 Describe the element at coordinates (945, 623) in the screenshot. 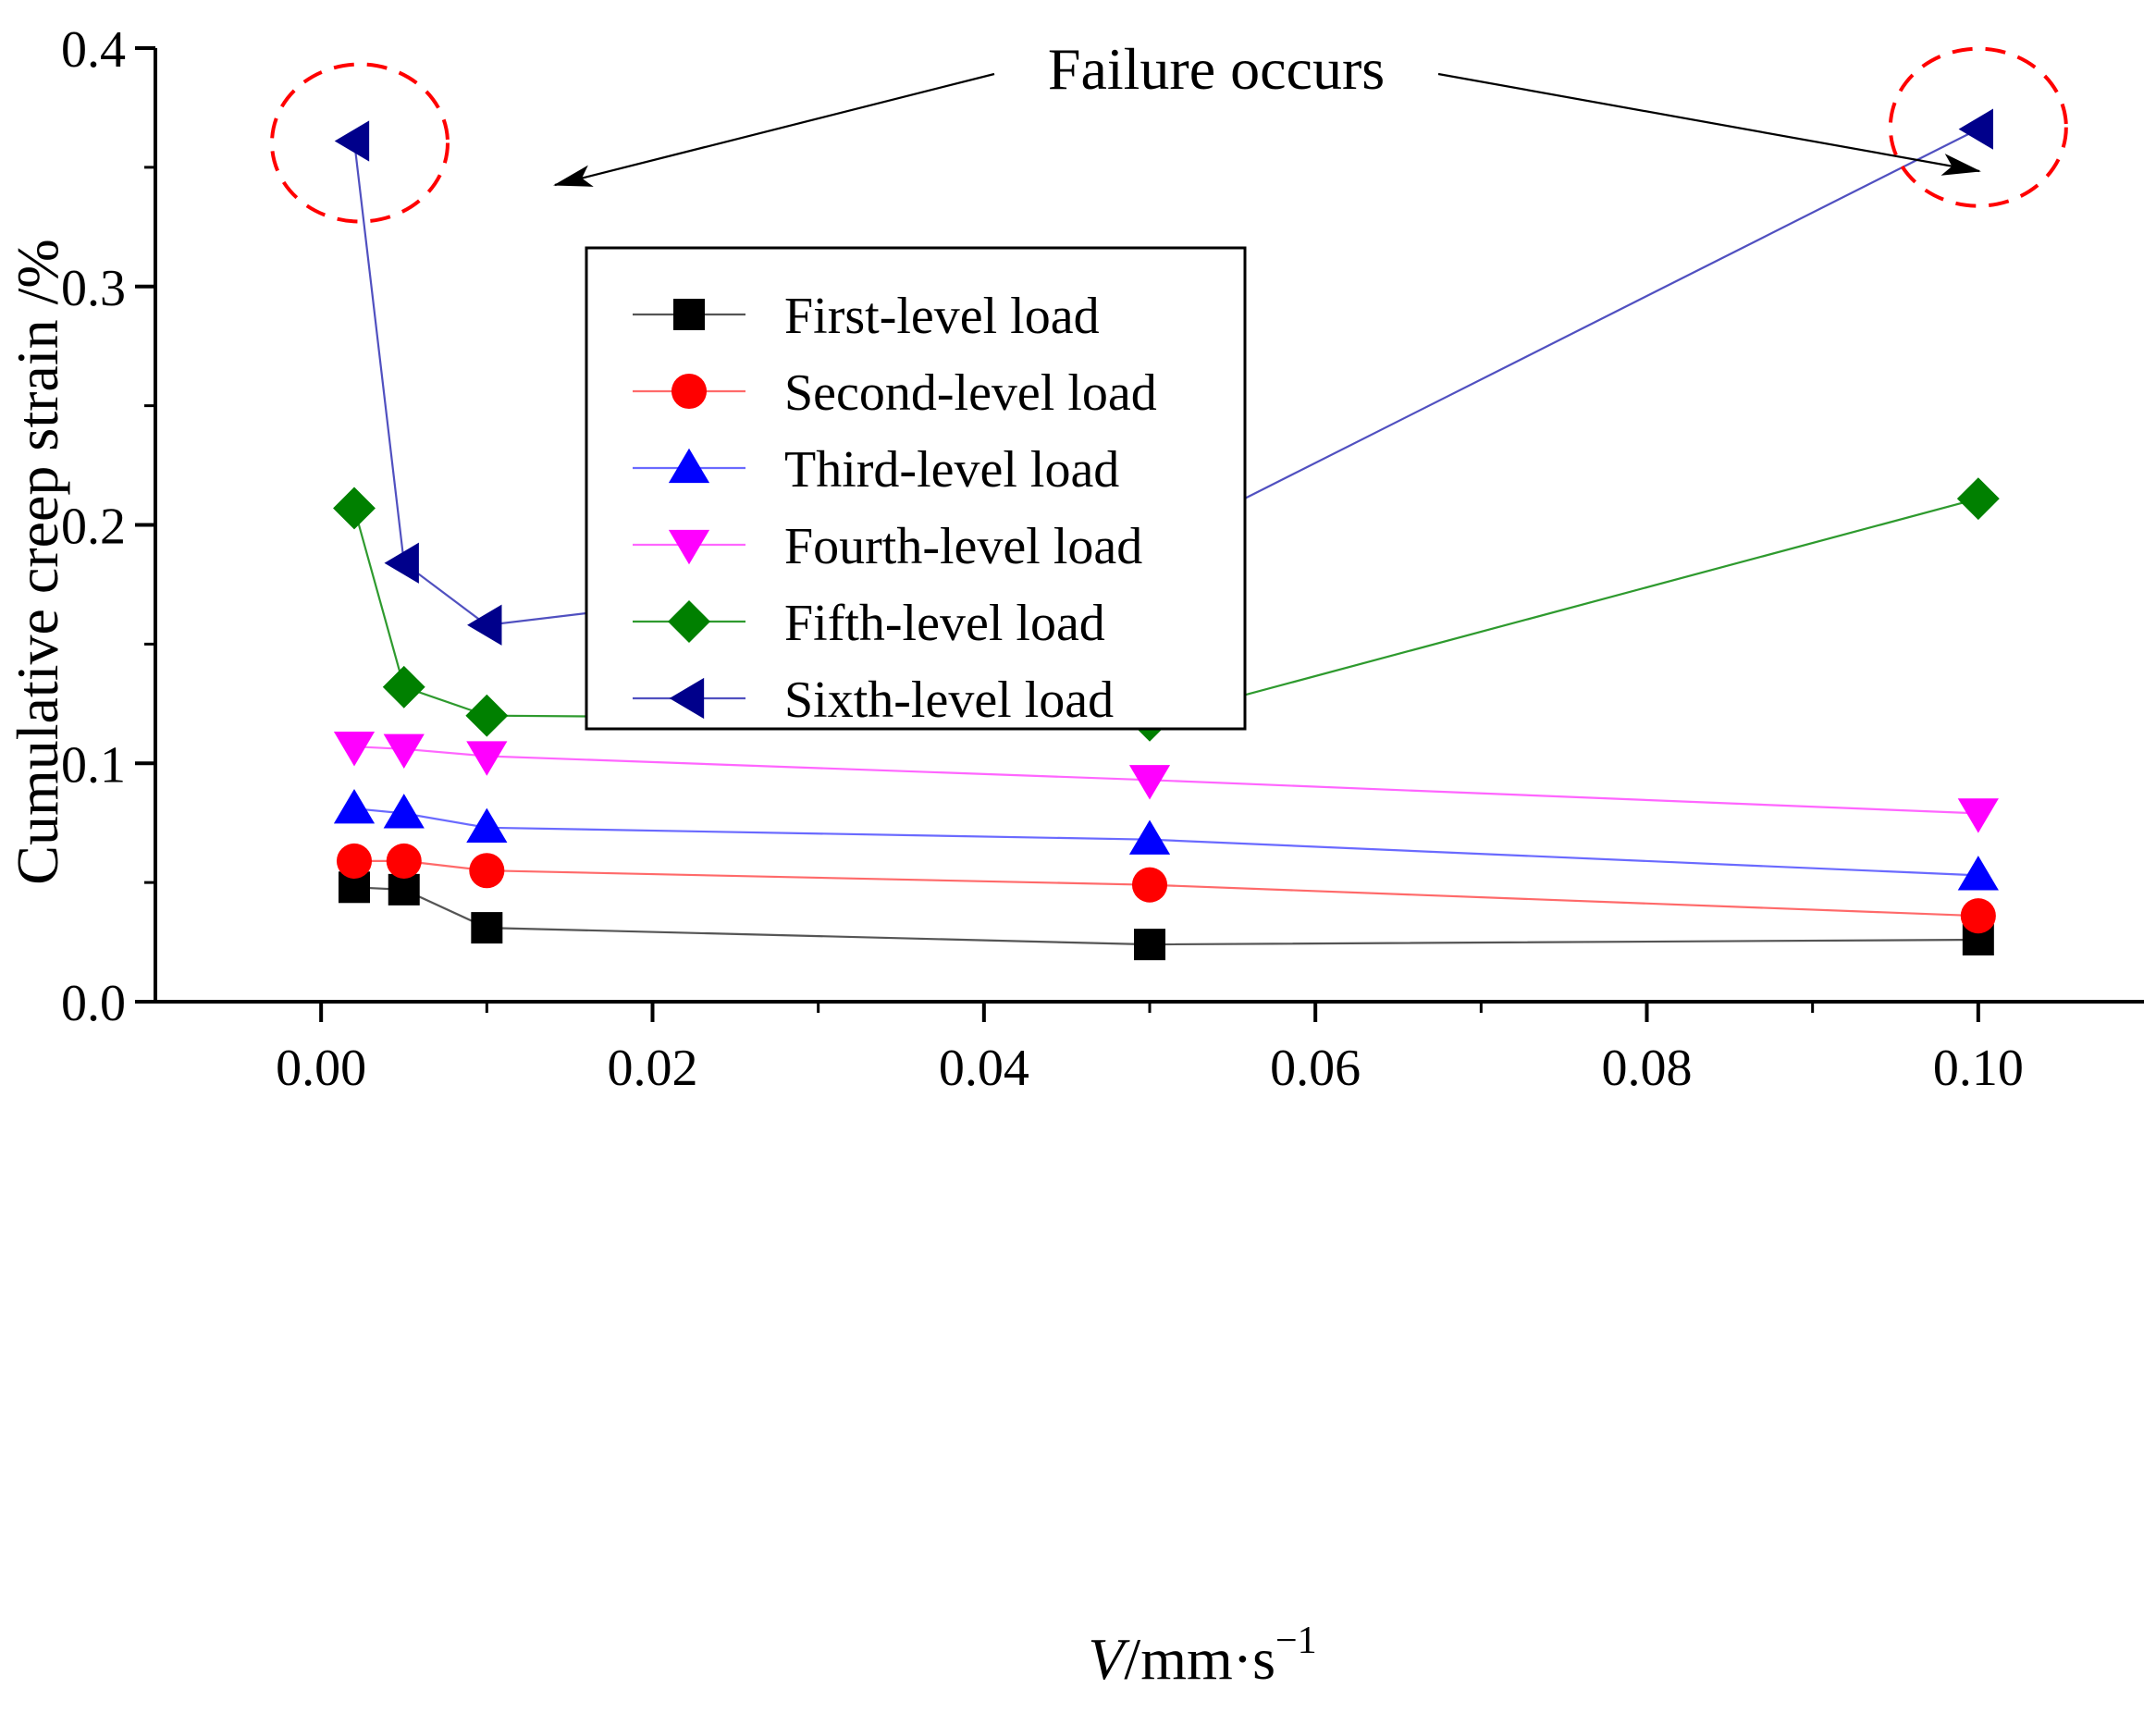

I see `legend-label: Fifth-level load` at that location.